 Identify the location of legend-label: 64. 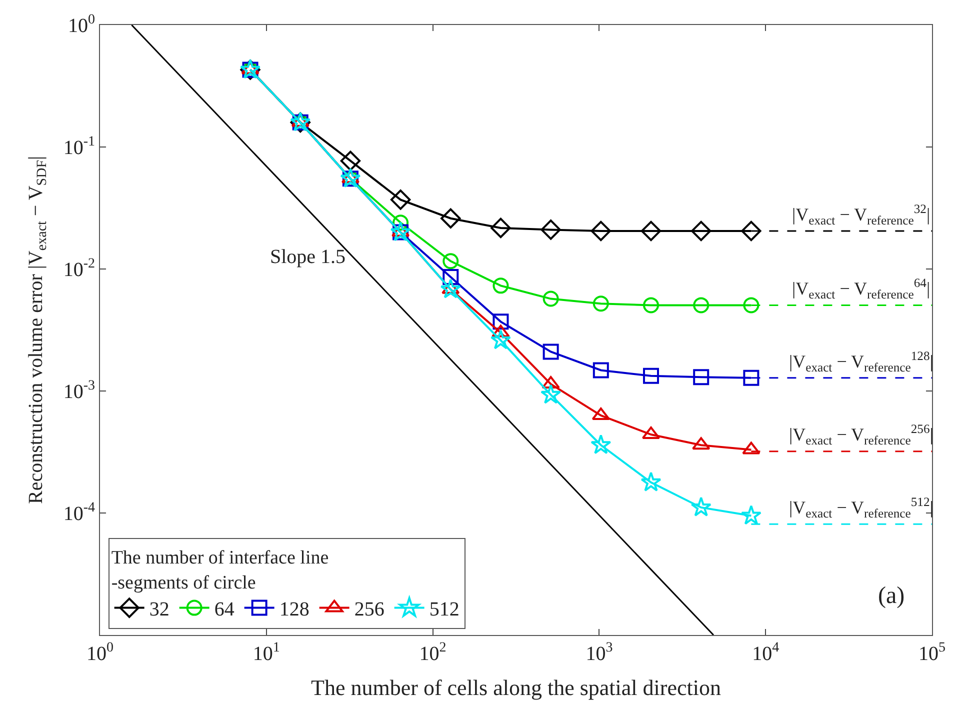
(224, 609).